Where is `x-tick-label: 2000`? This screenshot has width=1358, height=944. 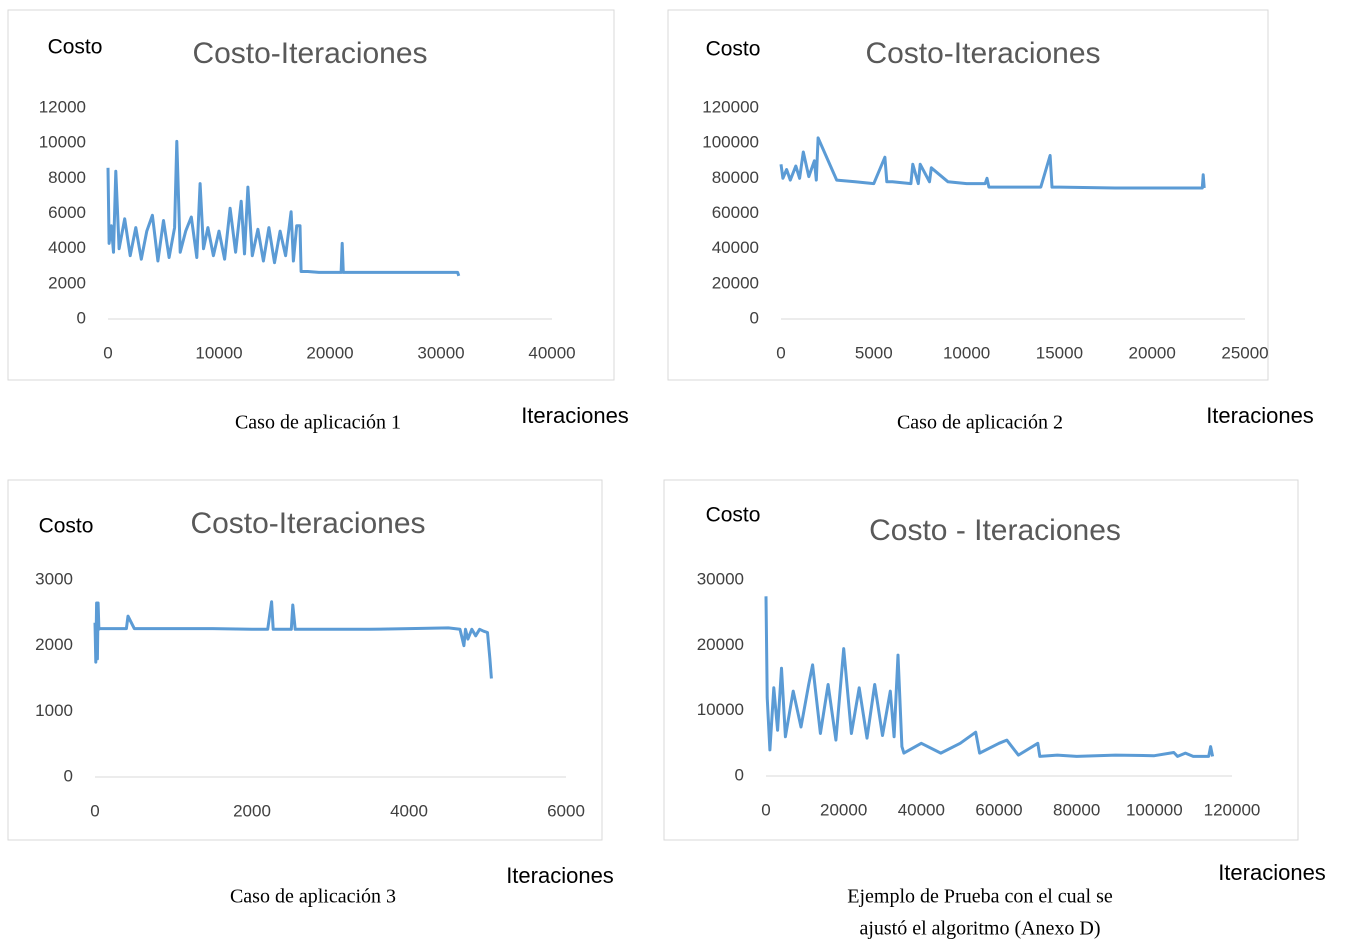
x-tick-label: 2000 is located at coordinates (252, 810).